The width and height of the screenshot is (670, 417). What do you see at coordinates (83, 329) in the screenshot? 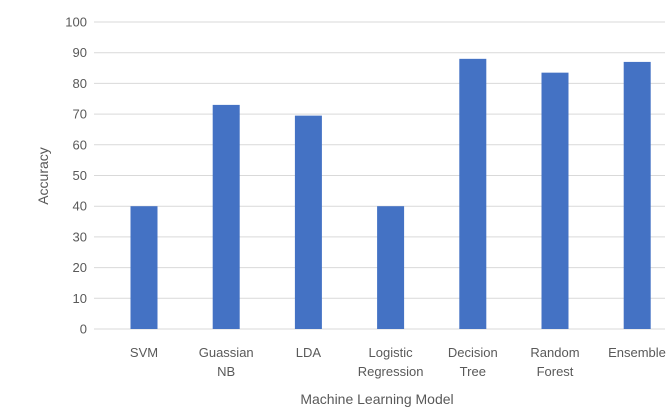
I see `y-tick-label: 0` at bounding box center [83, 329].